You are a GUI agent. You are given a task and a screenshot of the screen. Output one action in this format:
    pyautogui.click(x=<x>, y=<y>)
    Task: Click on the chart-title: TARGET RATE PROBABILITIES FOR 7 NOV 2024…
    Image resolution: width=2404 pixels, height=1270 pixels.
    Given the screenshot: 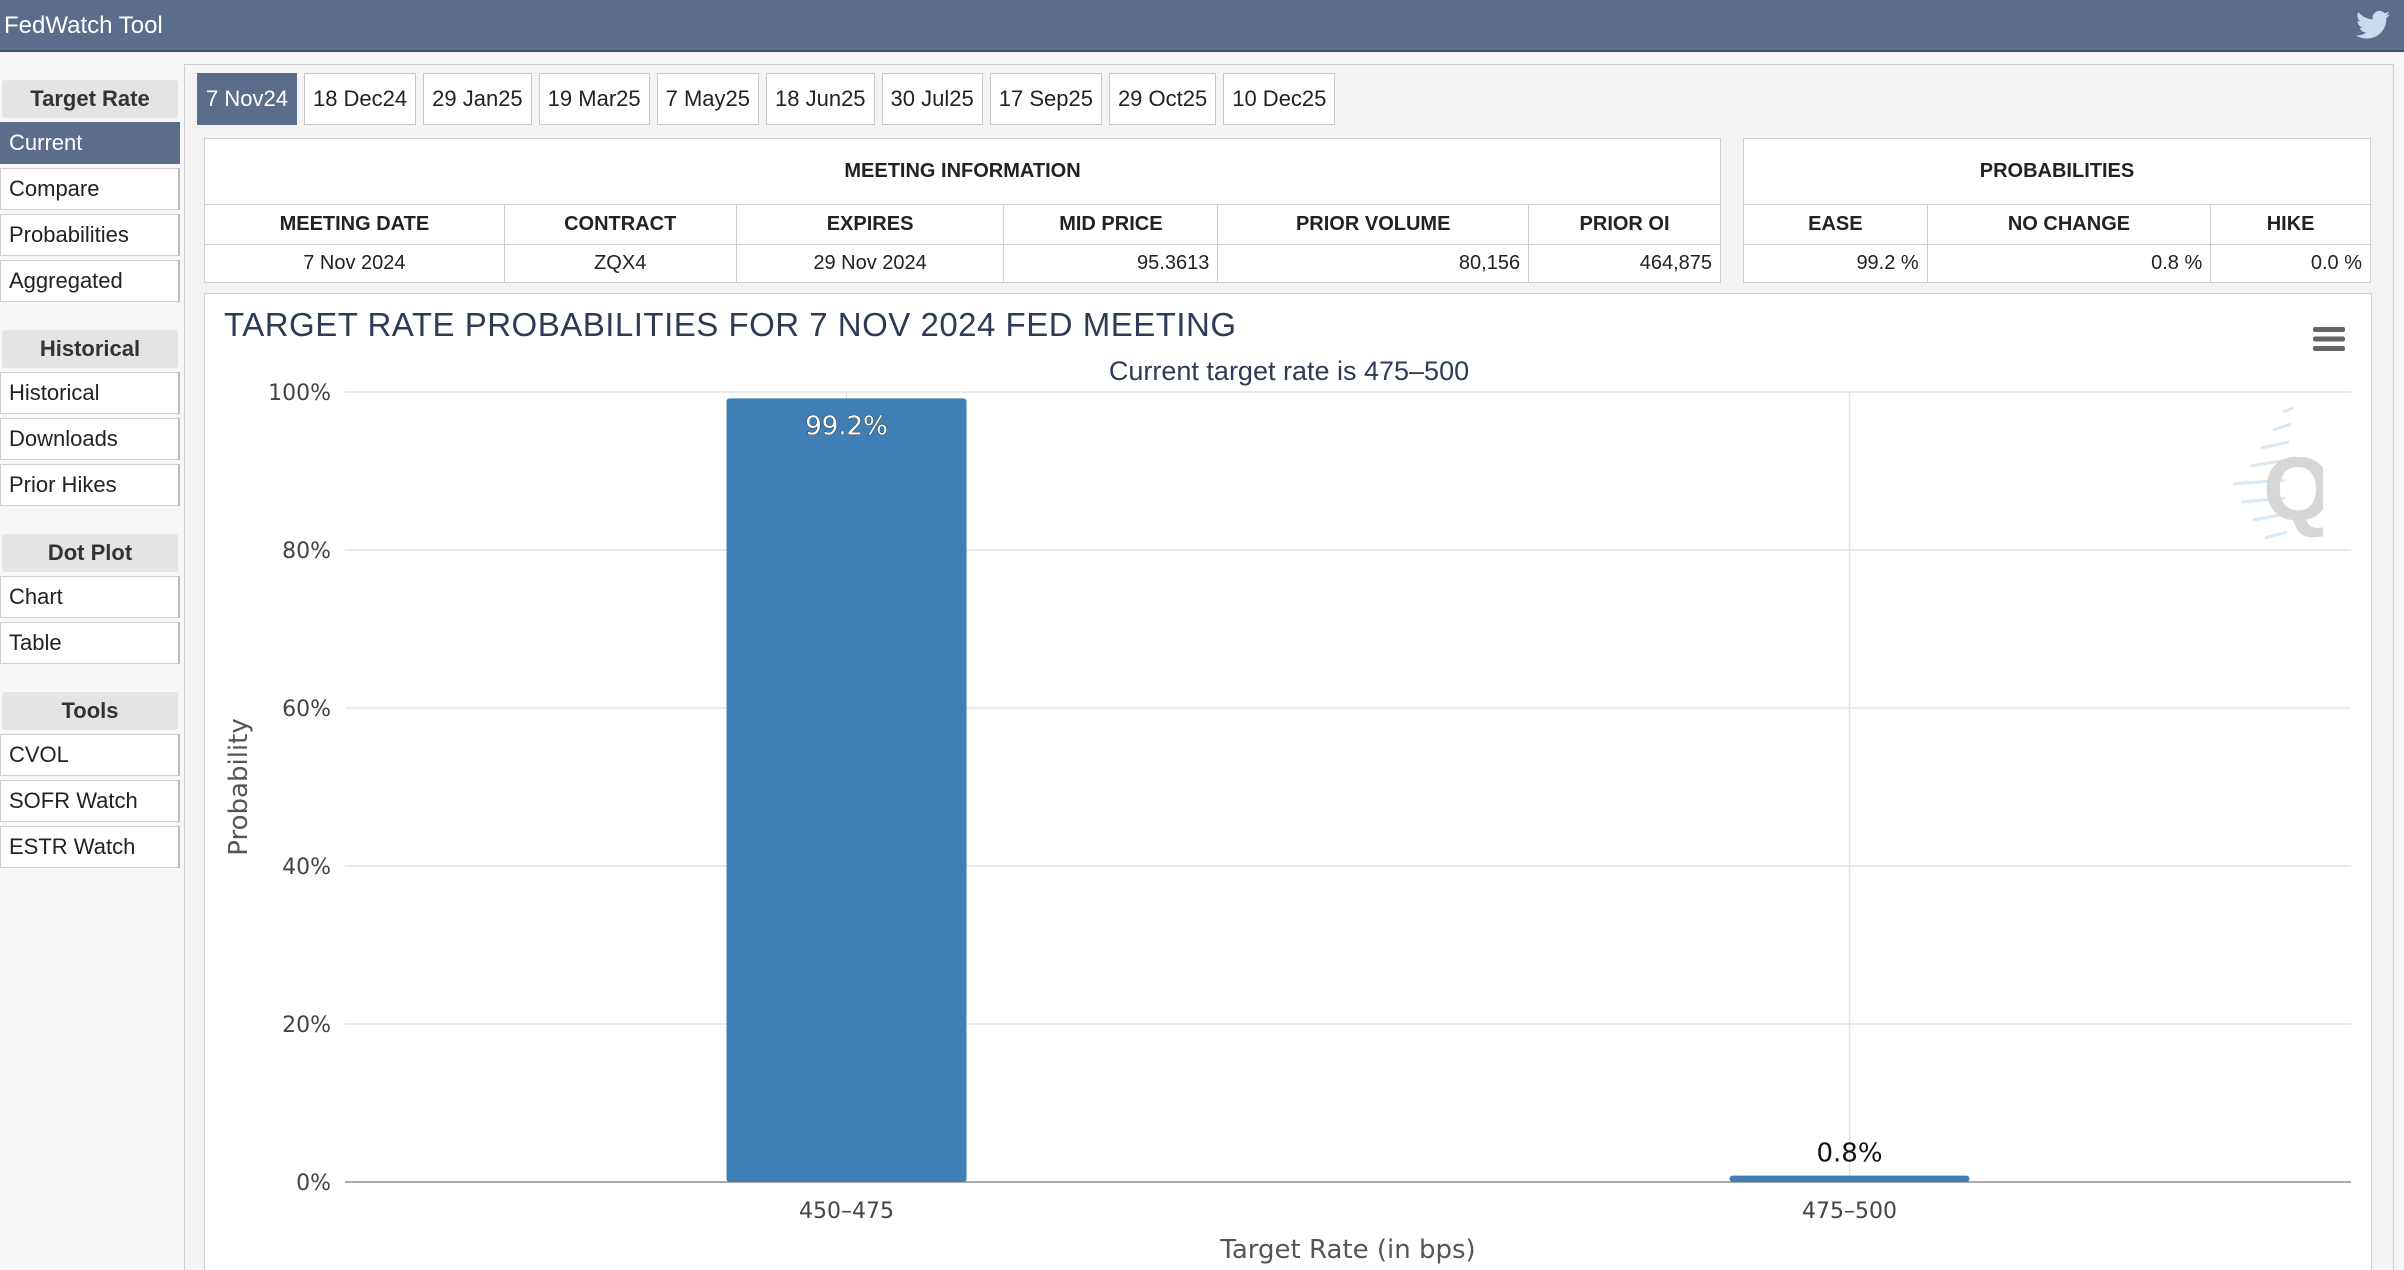 What is the action you would take?
    pyautogui.click(x=730, y=324)
    